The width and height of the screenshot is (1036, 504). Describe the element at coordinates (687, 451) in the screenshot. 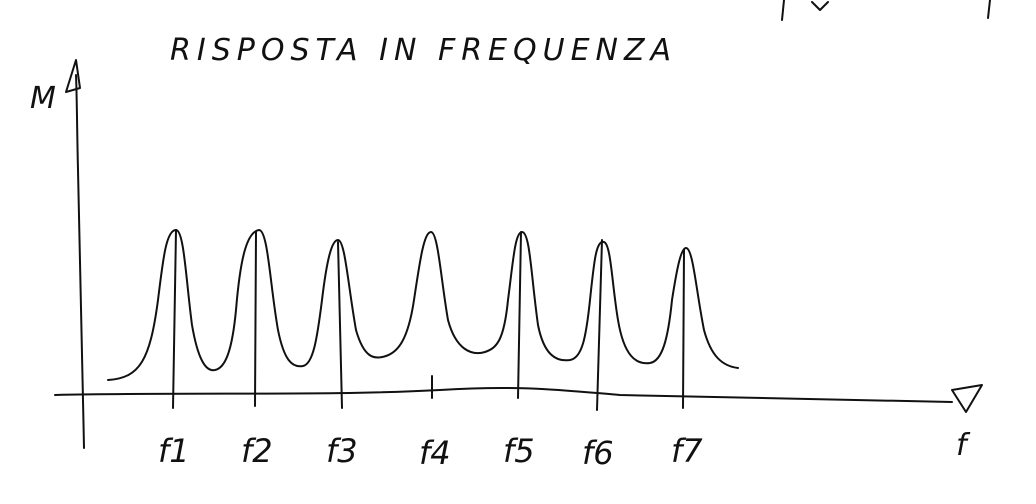

I see `freq-label-f7: f7` at that location.